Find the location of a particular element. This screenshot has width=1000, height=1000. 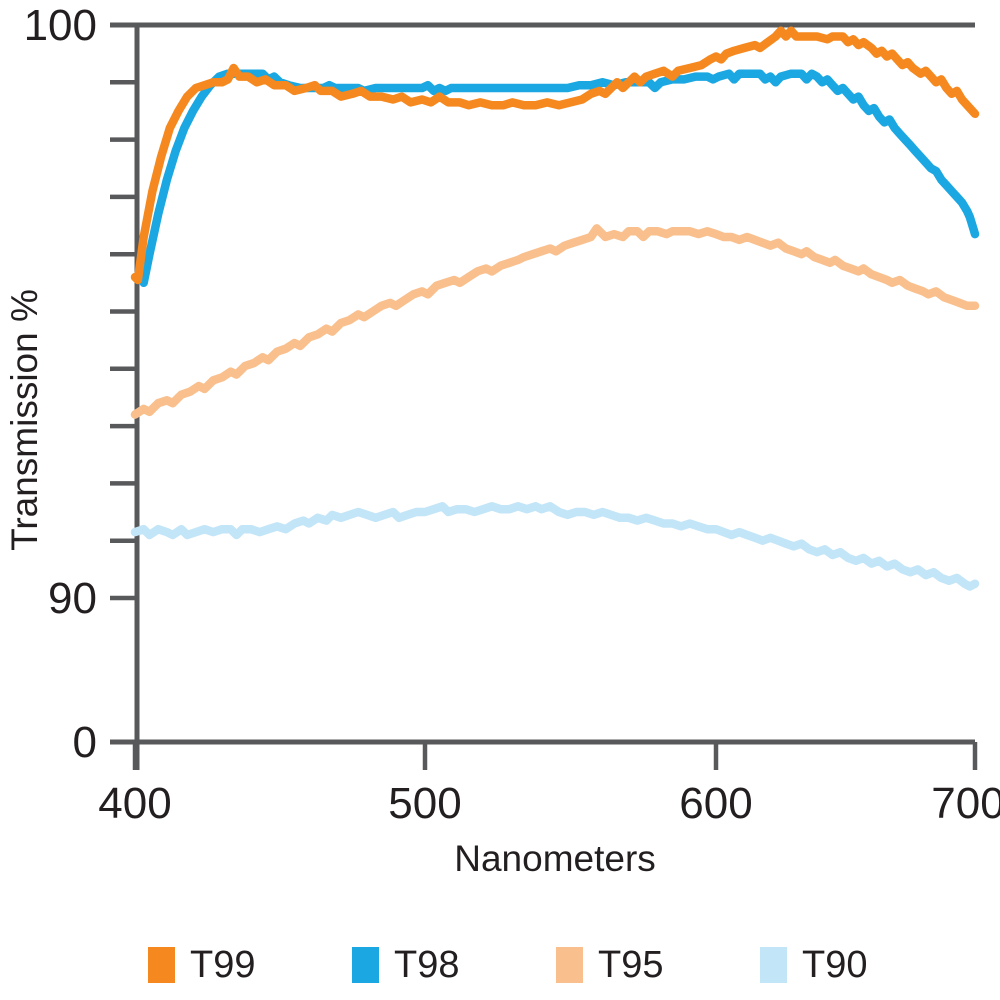

legend-swatch-t90 is located at coordinates (773, 965).